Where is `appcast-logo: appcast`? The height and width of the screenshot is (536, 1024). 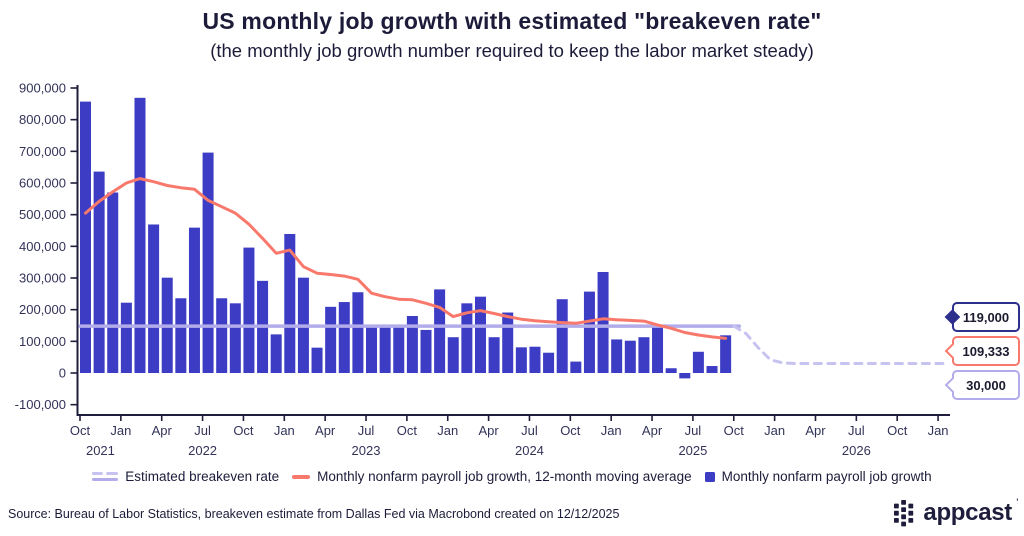 appcast-logo: appcast is located at coordinates (956, 512).